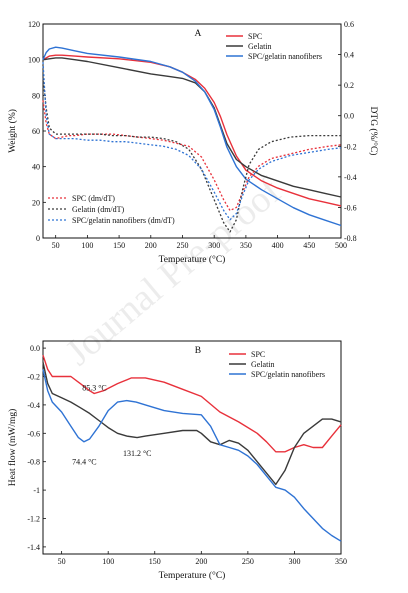 Image resolution: width=408 pixels, height=593 pixels. I want to click on y-tick-label: -0.2, so click(33, 377).